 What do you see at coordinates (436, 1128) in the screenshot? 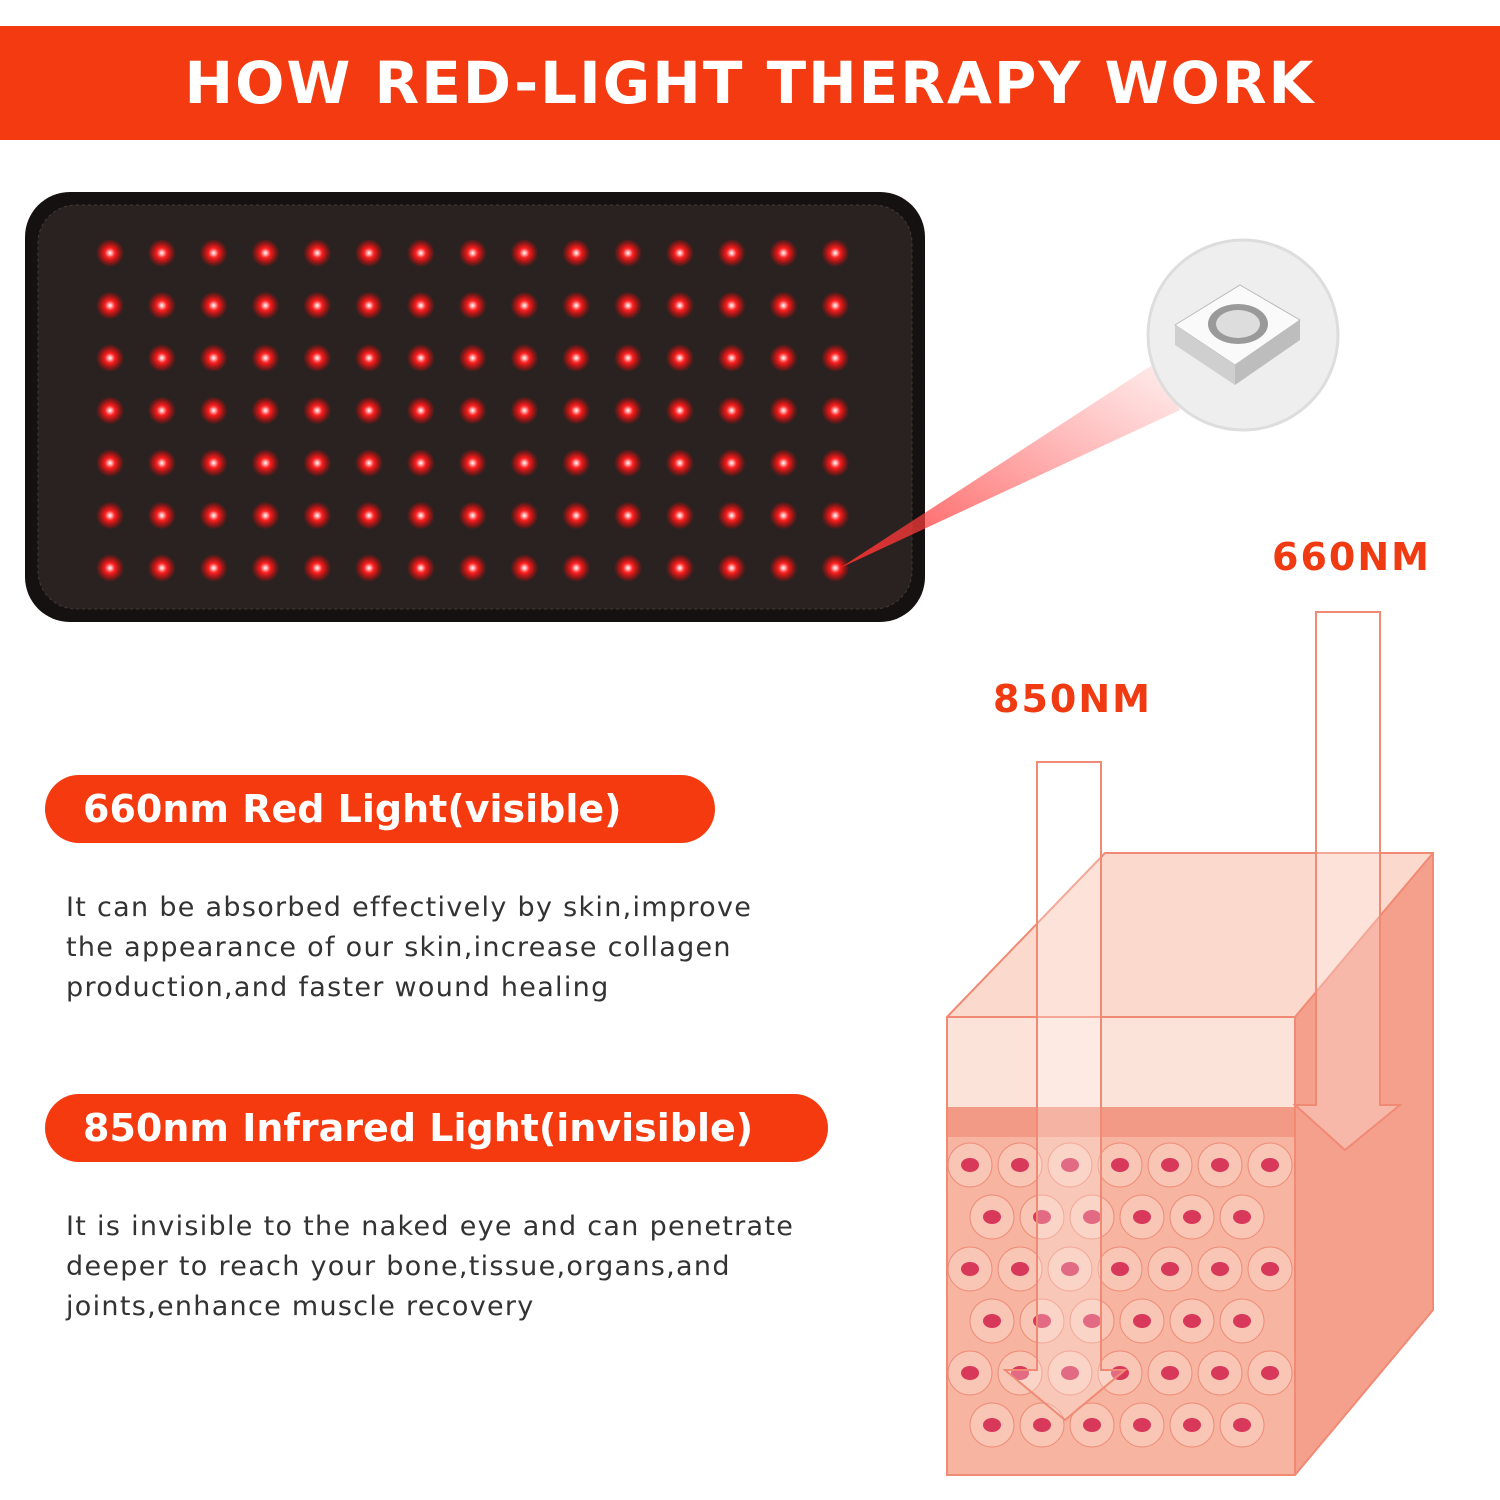
I see `section-heading-850nm: 850nm Infrared Light(invisible)` at bounding box center [436, 1128].